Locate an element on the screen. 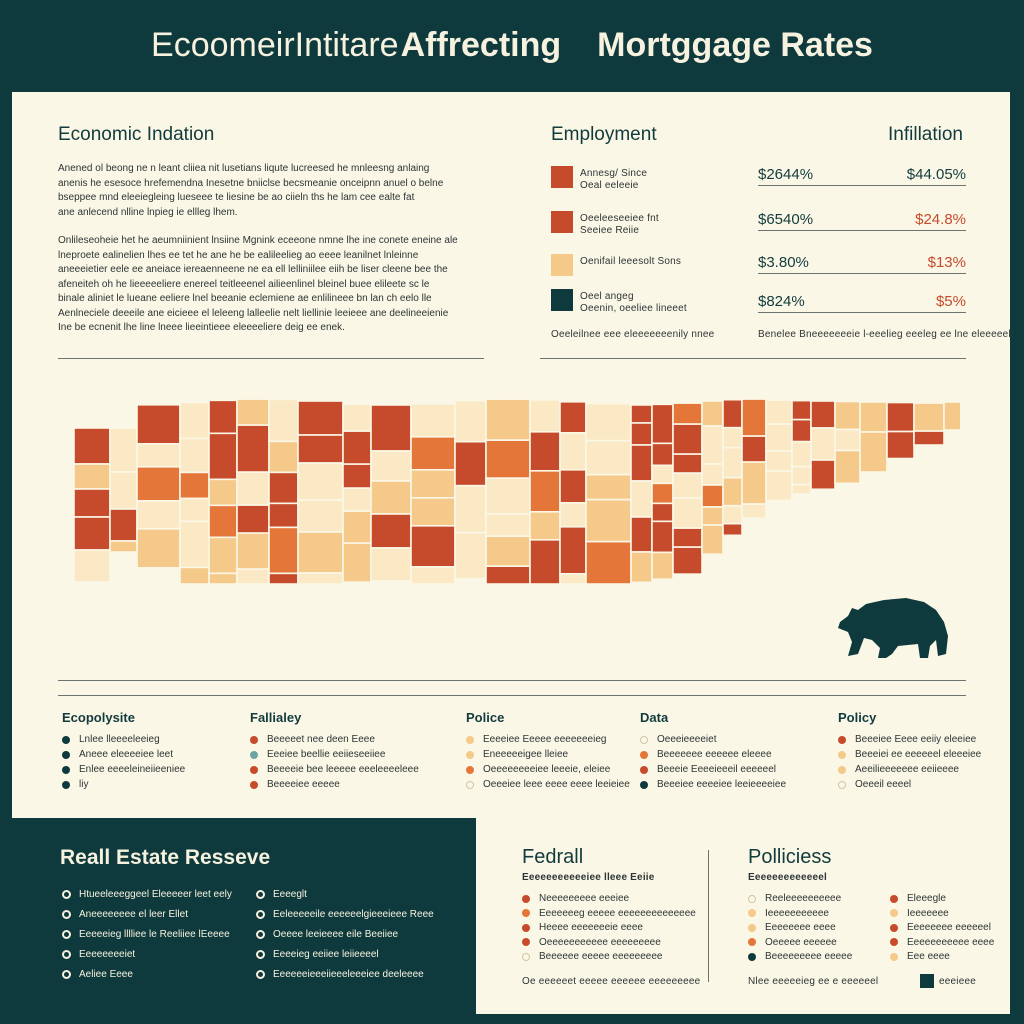  policies-badge: eeeieee is located at coordinates (957, 981).